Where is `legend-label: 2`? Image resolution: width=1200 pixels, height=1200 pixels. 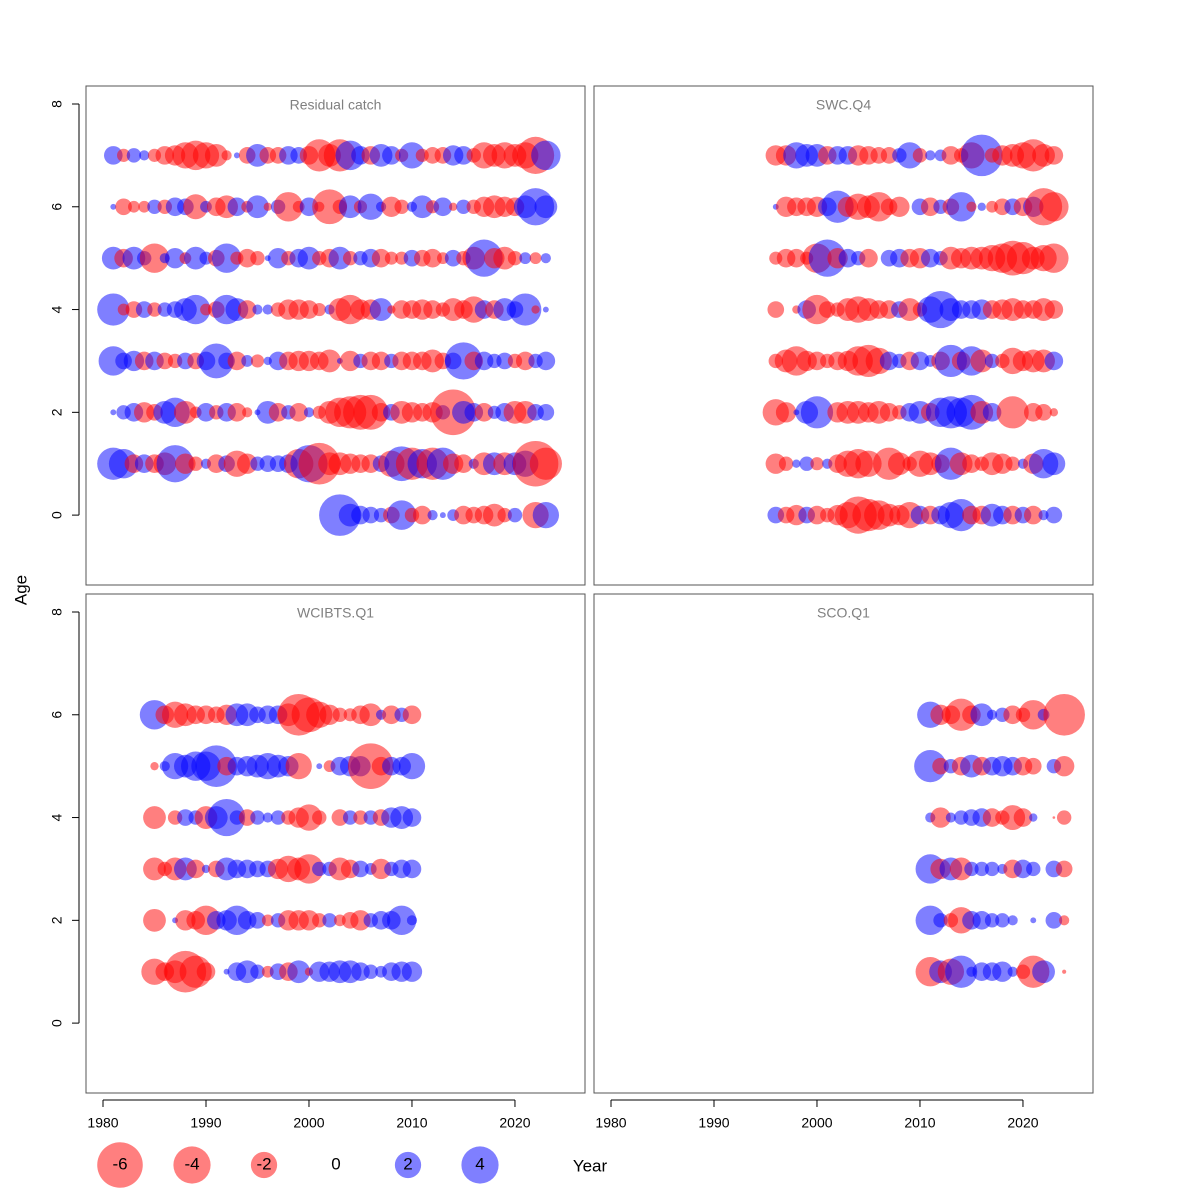 legend-label: 2 is located at coordinates (407, 1163).